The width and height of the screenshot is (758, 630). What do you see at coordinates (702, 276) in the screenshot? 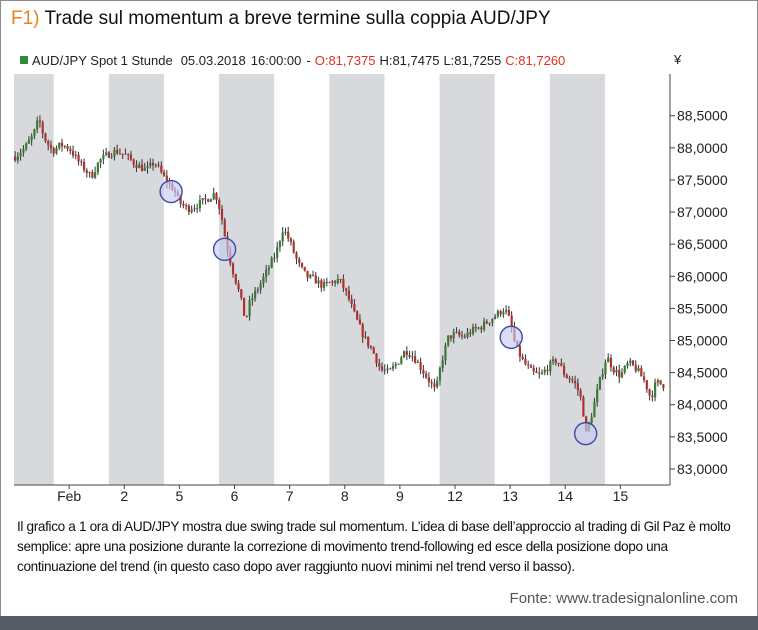
I see `y-tick-label: 86,0000` at bounding box center [702, 276].